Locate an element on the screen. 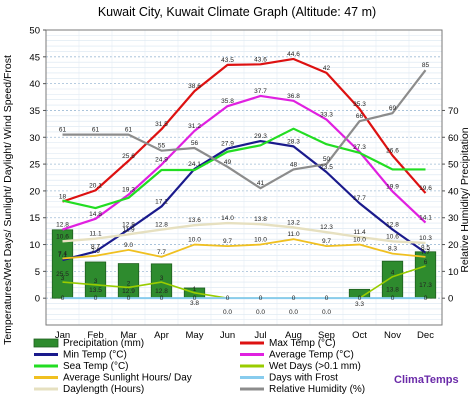 This screenshot has height=400, width=474. frost-label-aug: 0 is located at coordinates (294, 298).